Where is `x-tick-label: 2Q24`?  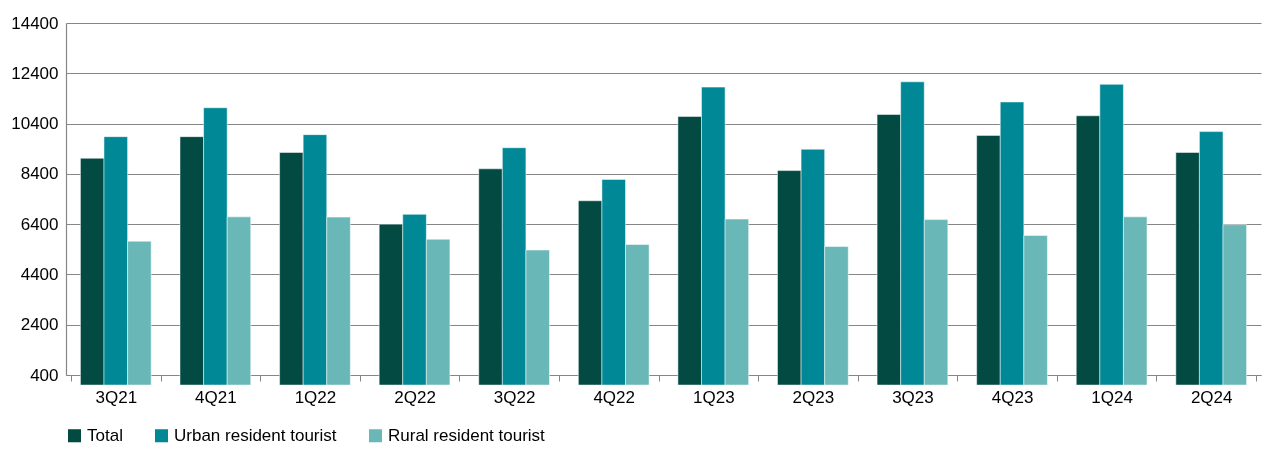
x-tick-label: 2Q24 is located at coordinates (1211, 397).